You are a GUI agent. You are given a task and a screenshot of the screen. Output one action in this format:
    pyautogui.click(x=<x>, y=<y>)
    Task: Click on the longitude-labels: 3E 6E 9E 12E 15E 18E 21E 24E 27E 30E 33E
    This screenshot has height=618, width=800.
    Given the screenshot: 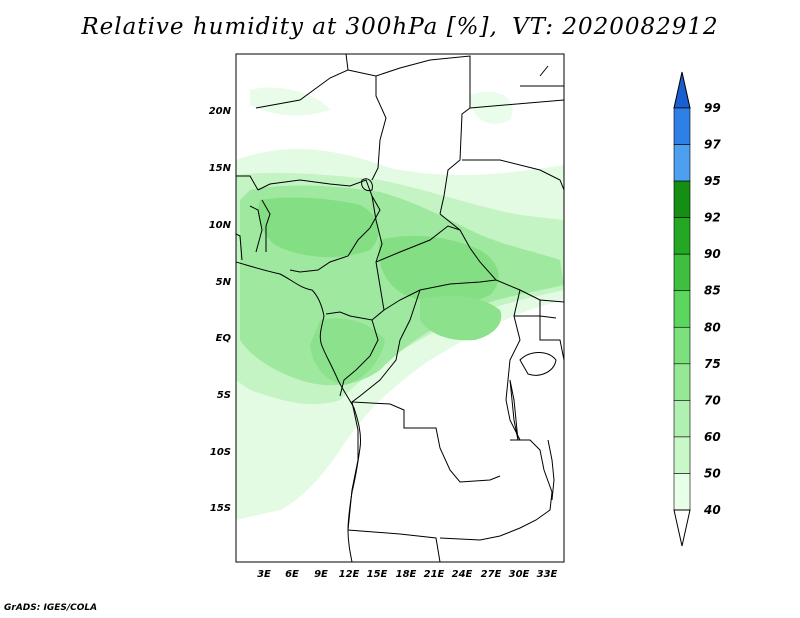 What is the action you would take?
    pyautogui.click(x=407, y=574)
    